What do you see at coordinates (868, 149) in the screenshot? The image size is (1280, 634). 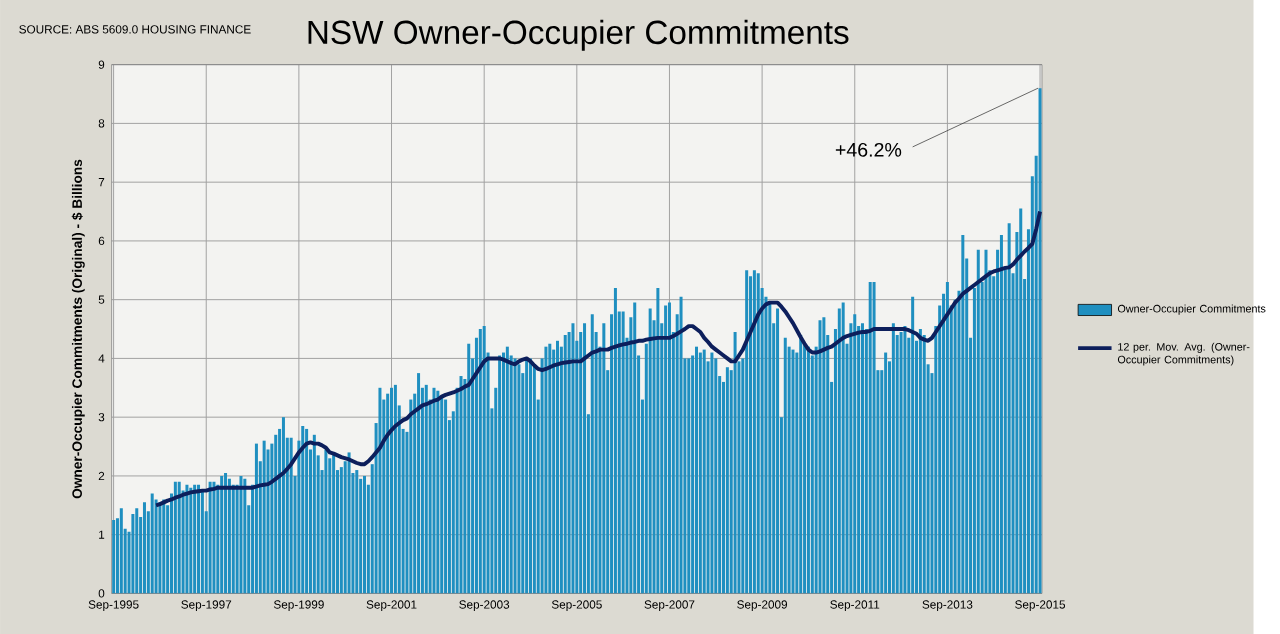 I see `annotation: +46.2%` at bounding box center [868, 149].